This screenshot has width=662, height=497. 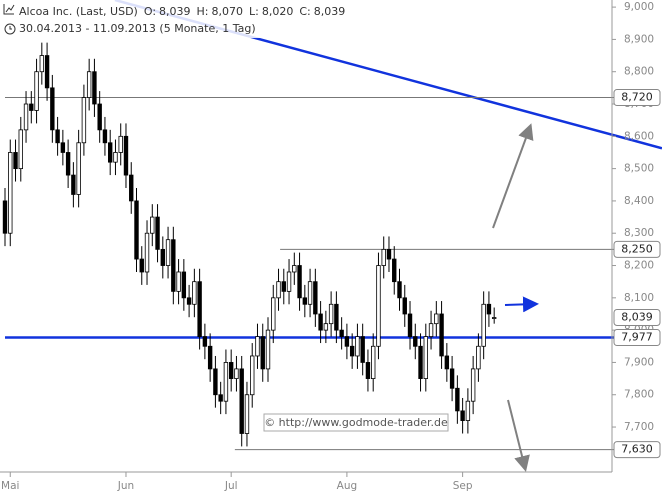 What do you see at coordinates (10, 486) in the screenshot?
I see `x-tick-label: Mai` at bounding box center [10, 486].